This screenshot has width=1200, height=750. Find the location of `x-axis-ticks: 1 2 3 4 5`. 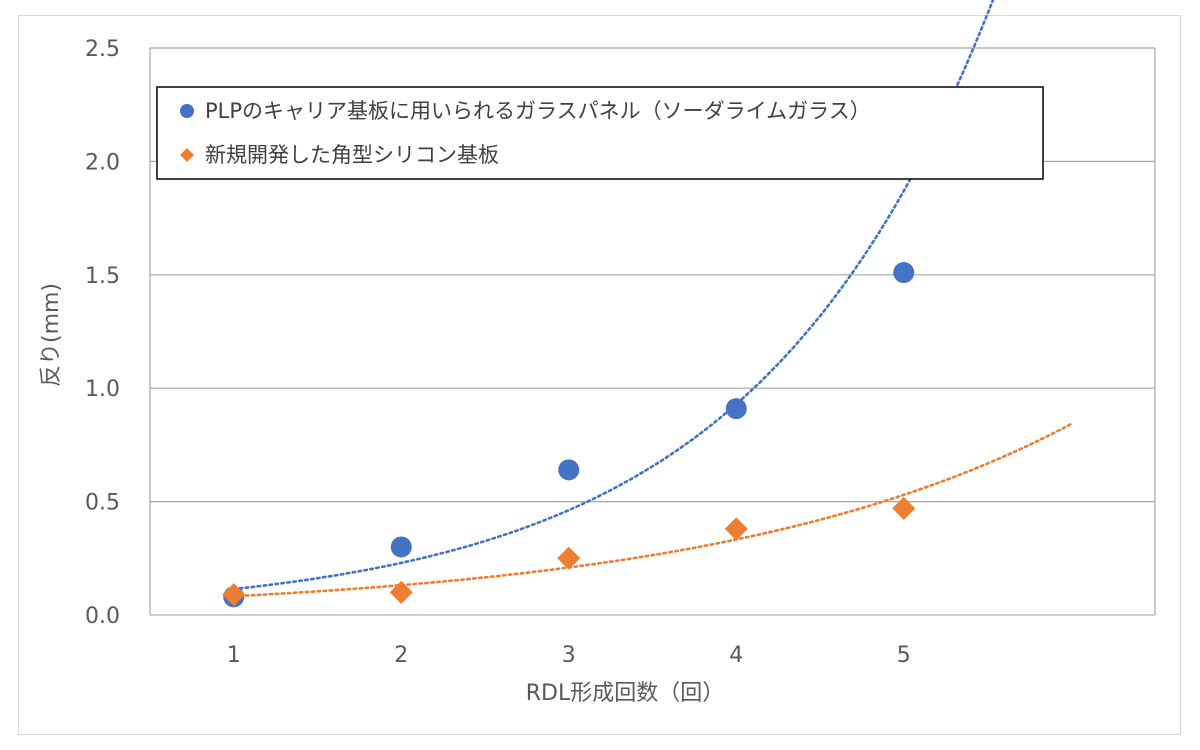

x-axis-ticks: 1 2 3 4 5 is located at coordinates (569, 655).